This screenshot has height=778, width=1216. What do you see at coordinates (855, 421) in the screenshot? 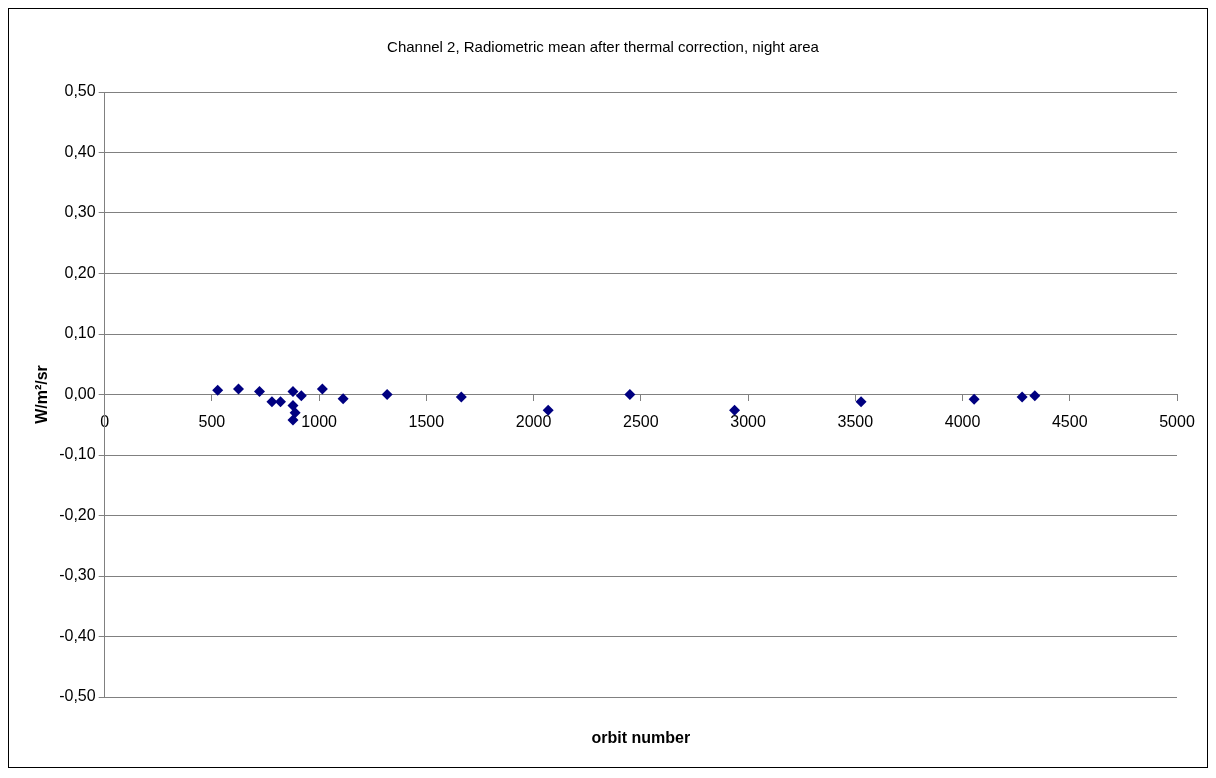
I see `x-tick-label: 3500` at bounding box center [855, 421].